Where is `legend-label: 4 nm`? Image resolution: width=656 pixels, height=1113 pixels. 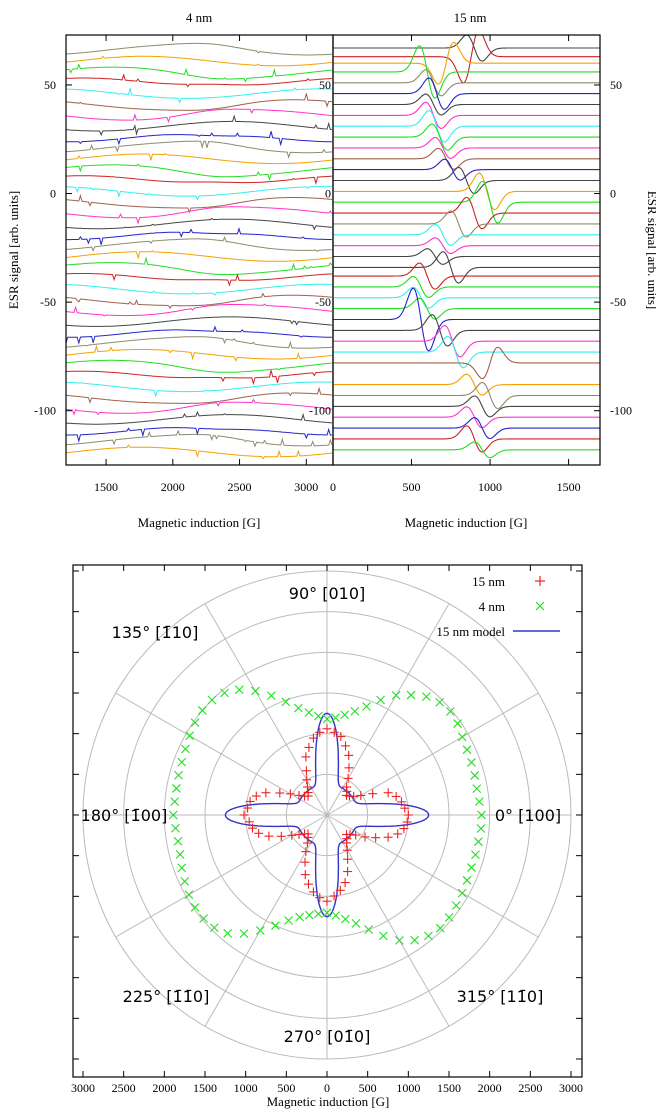 legend-label: 4 nm is located at coordinates (492, 606).